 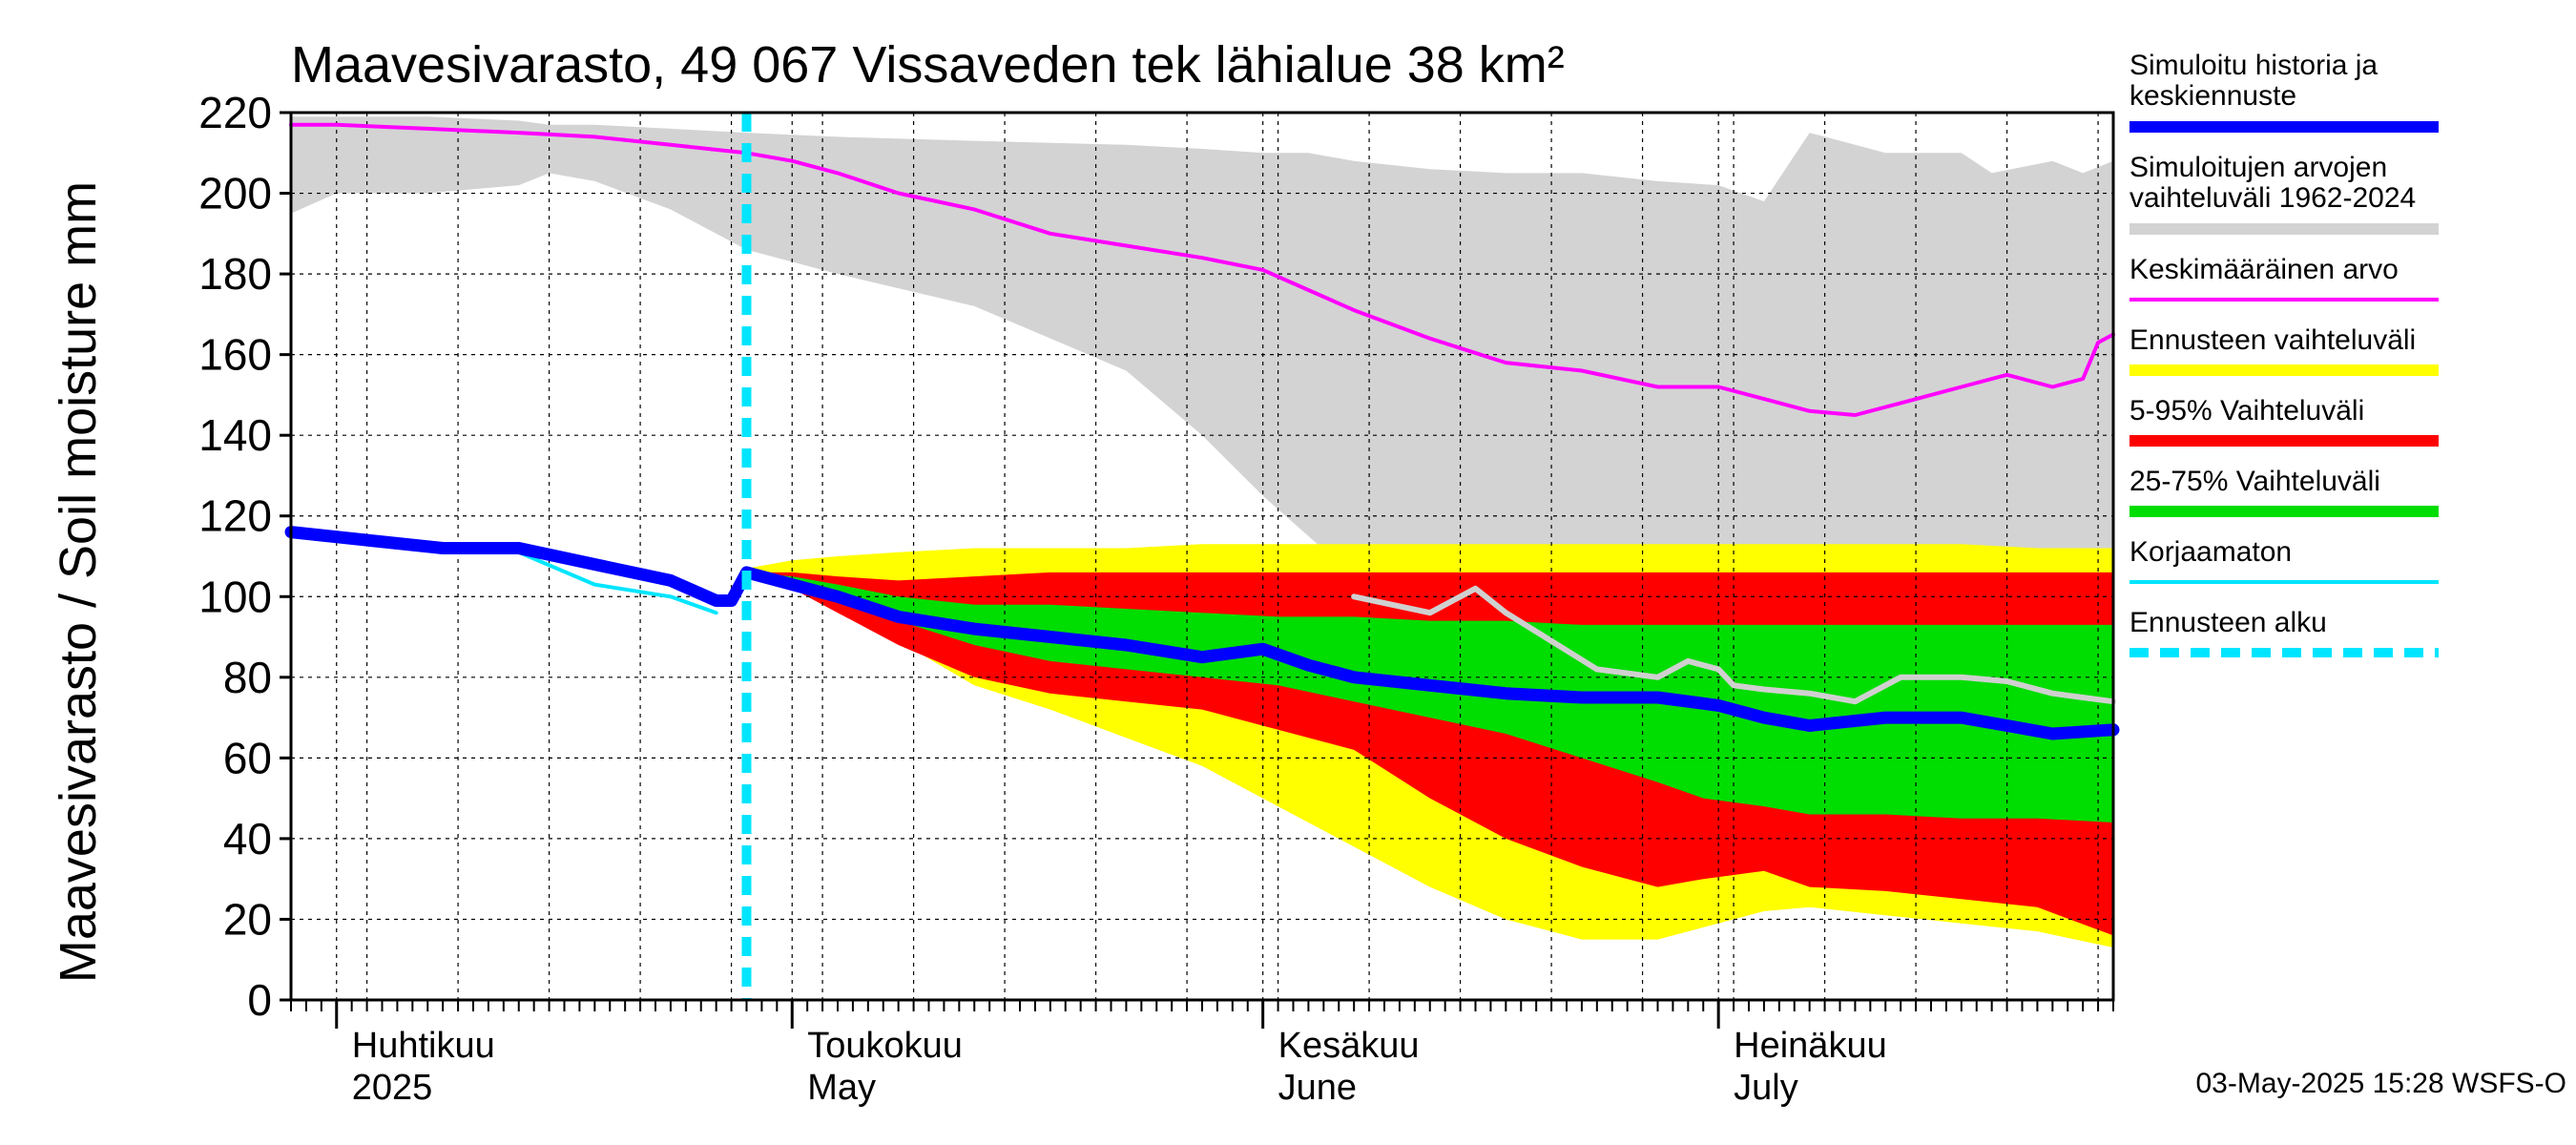 What do you see at coordinates (235, 355) in the screenshot?
I see `y-tick-label: 160` at bounding box center [235, 355].